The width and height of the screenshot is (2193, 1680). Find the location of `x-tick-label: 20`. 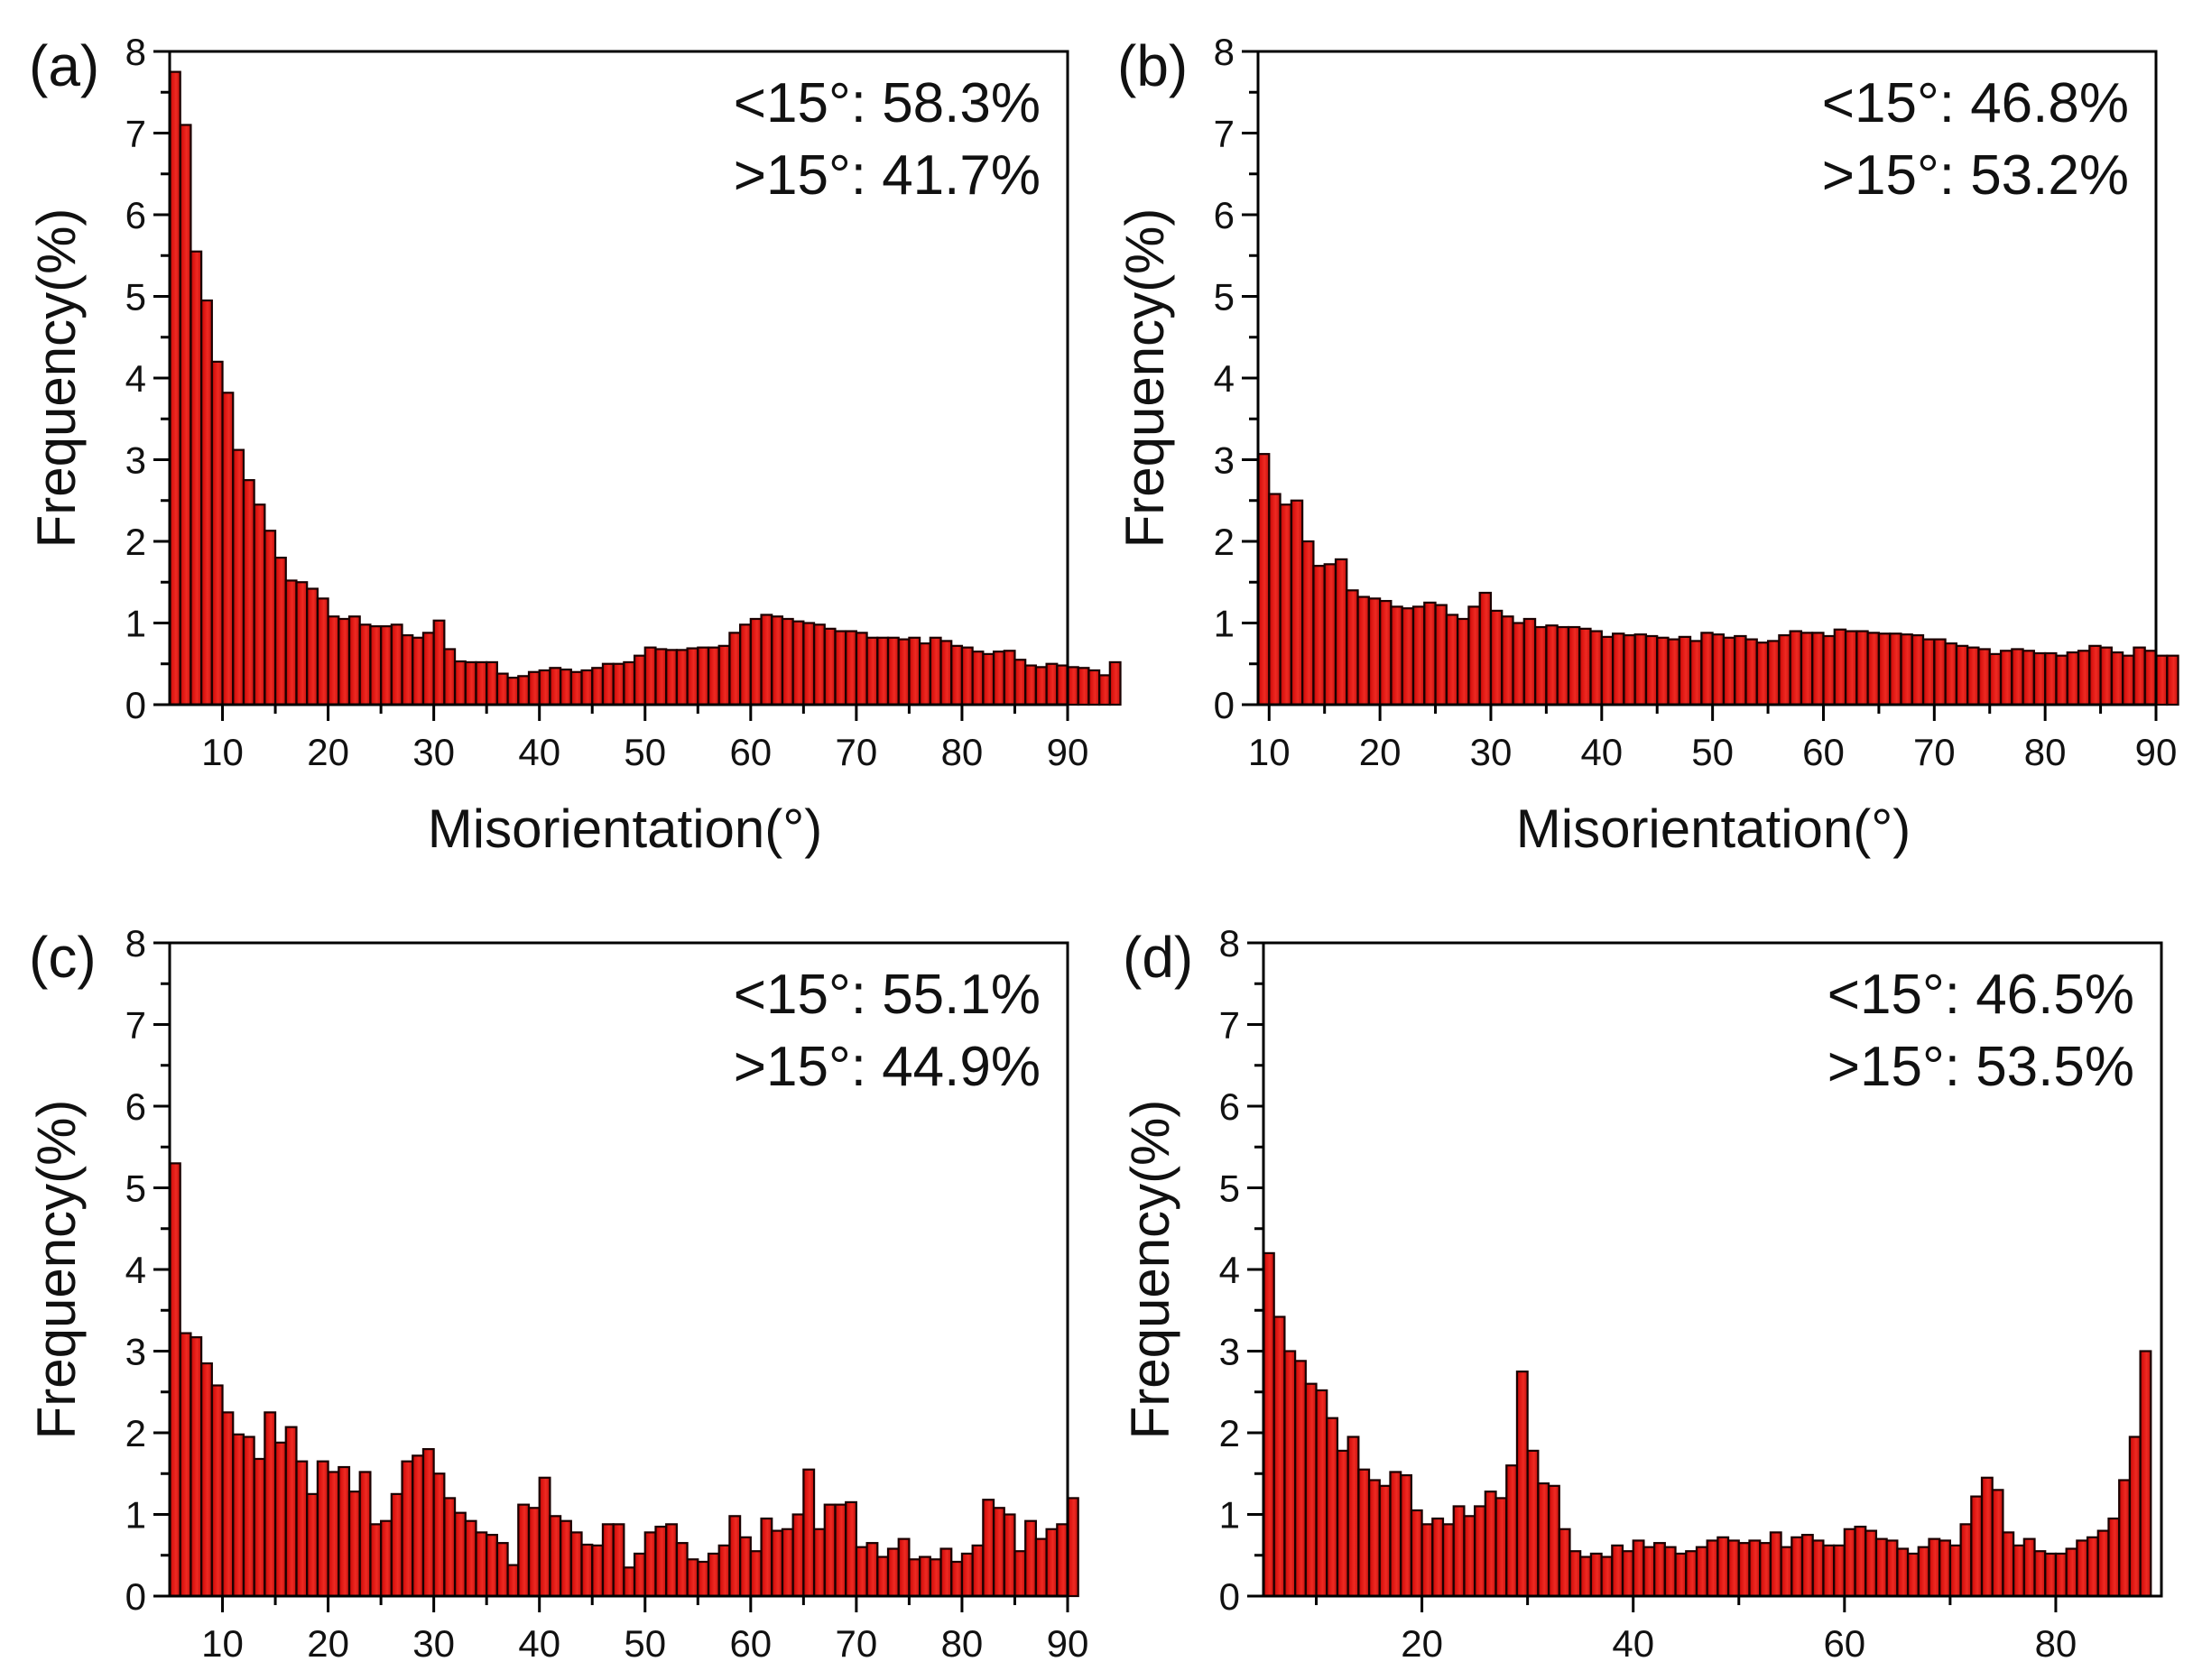

x-tick-label: 20 is located at coordinates (1380, 752).